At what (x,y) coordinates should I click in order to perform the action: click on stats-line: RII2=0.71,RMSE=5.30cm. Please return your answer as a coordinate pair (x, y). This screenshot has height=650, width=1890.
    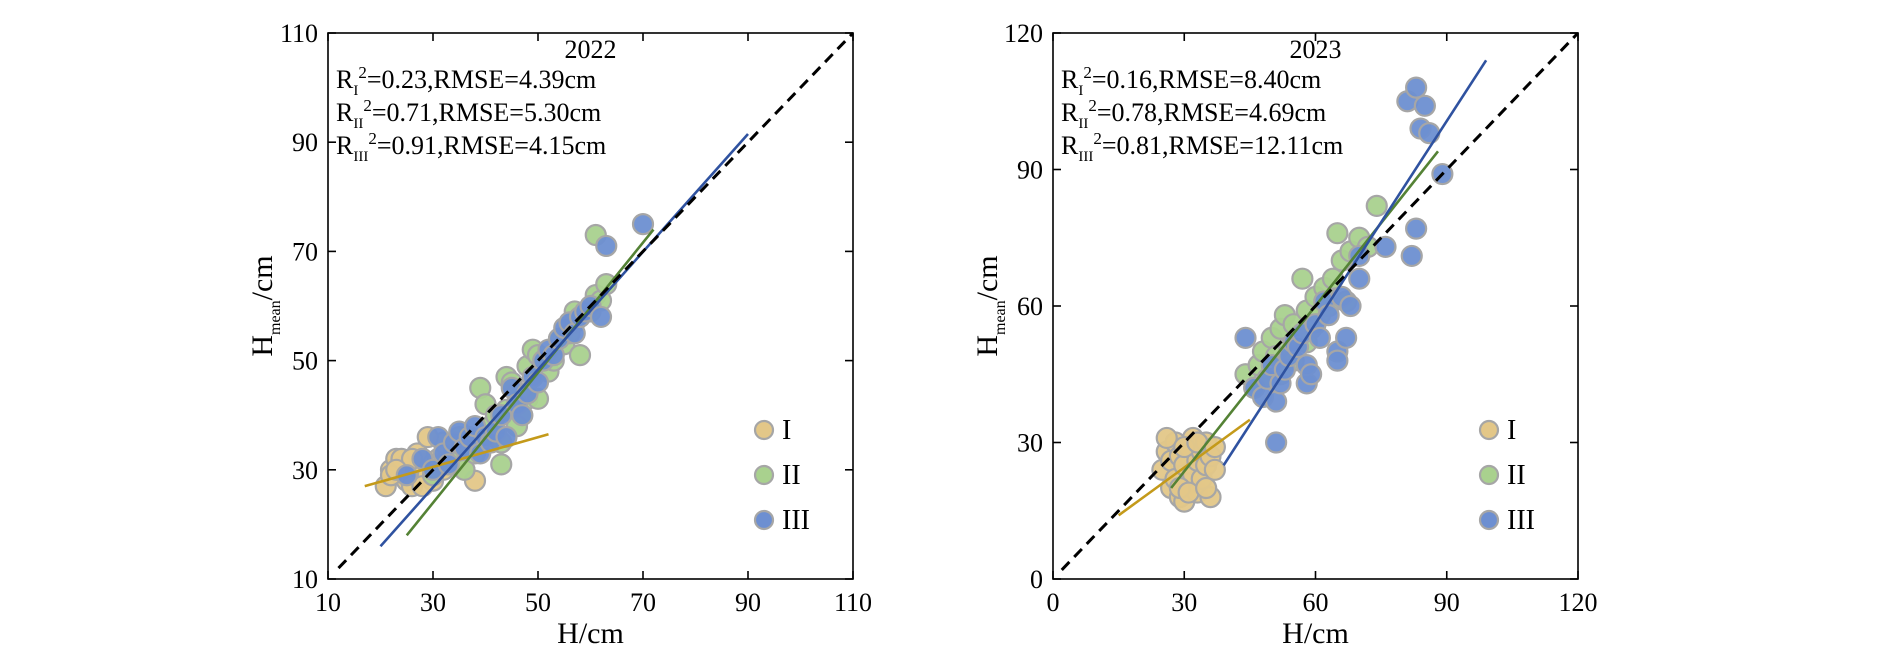
    Looking at the image, I should click on (468, 114).